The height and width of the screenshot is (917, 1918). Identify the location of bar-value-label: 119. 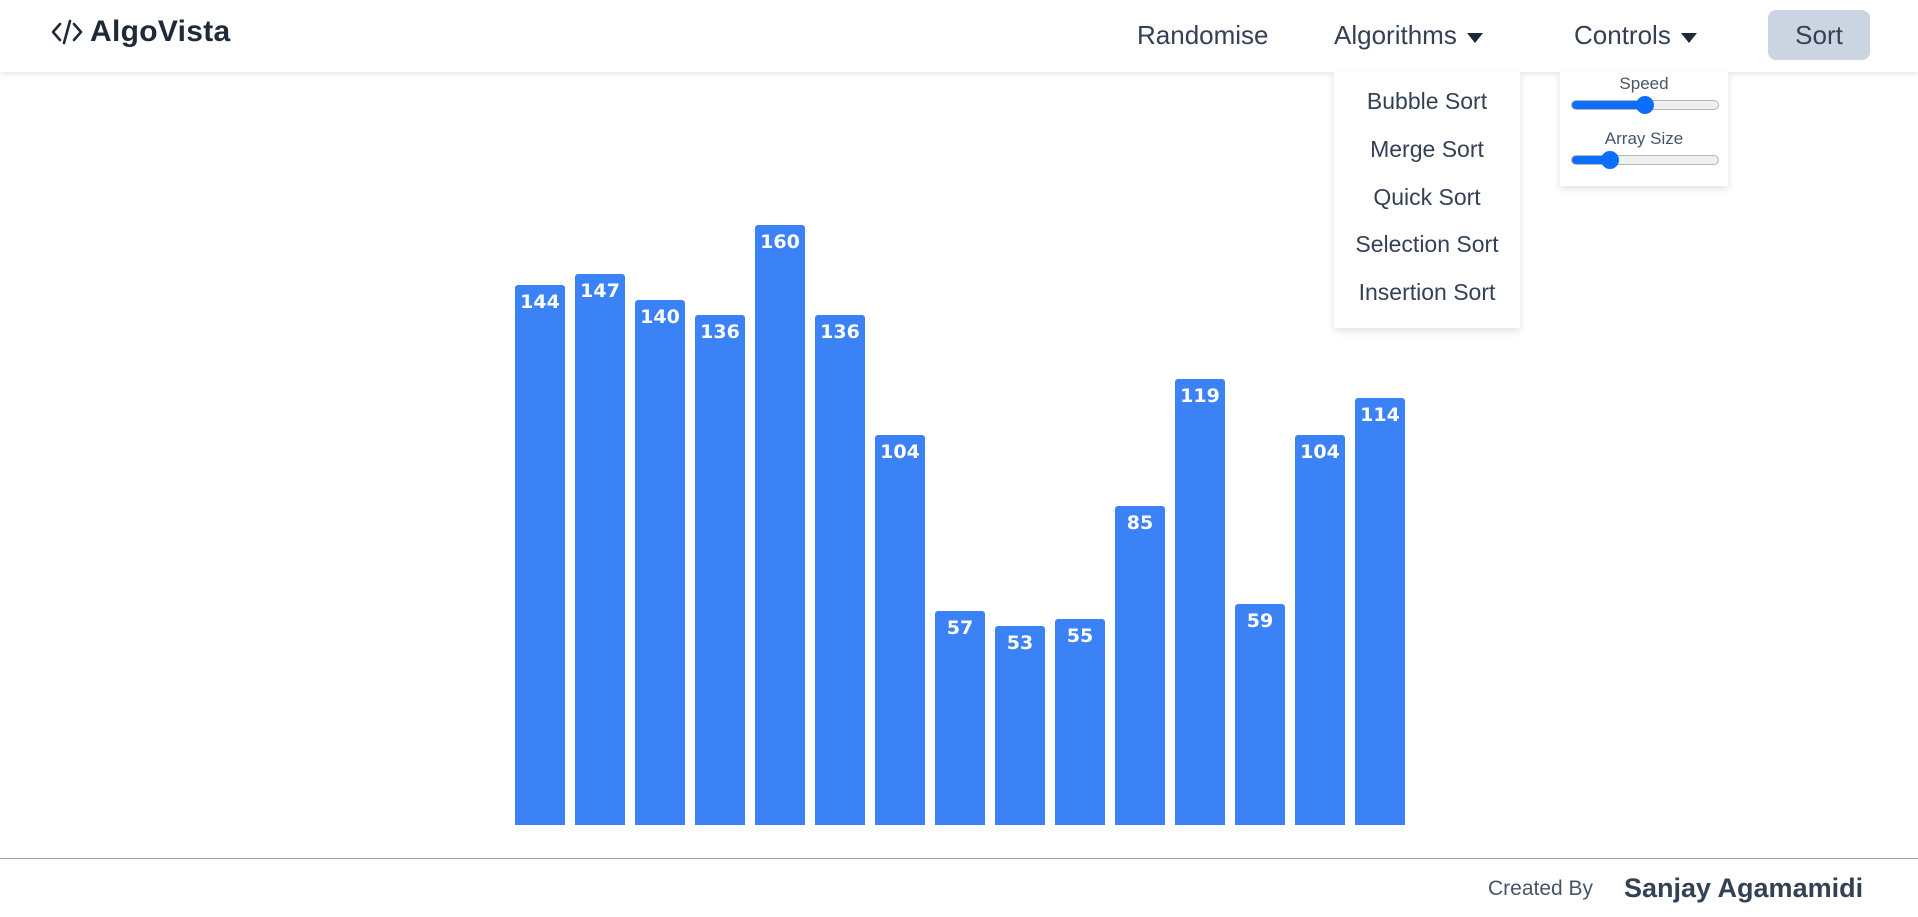
(1200, 395).